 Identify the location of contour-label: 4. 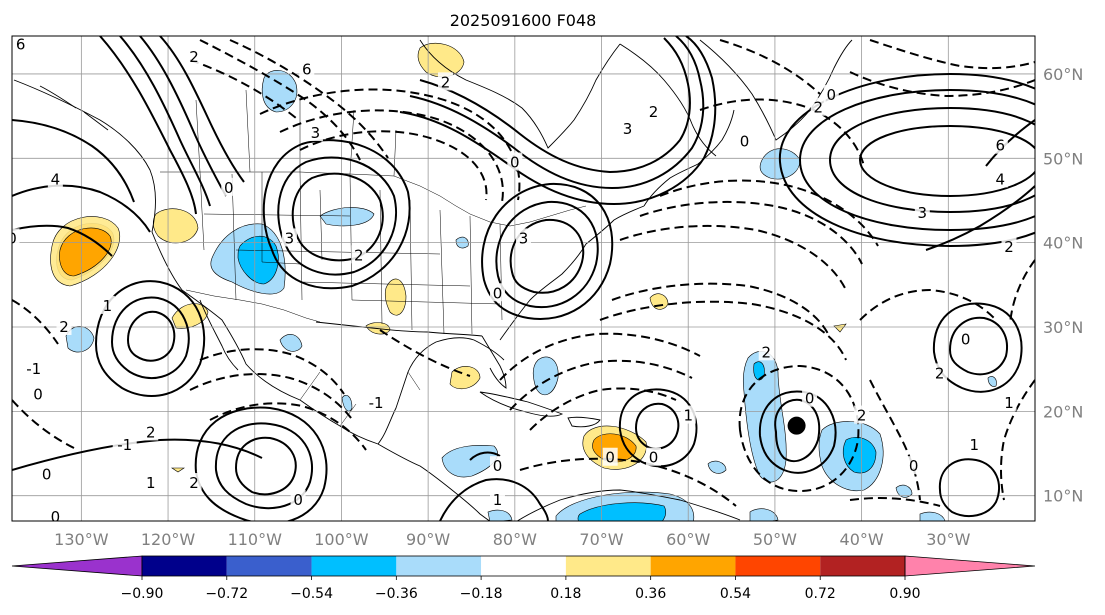
(1001, 179).